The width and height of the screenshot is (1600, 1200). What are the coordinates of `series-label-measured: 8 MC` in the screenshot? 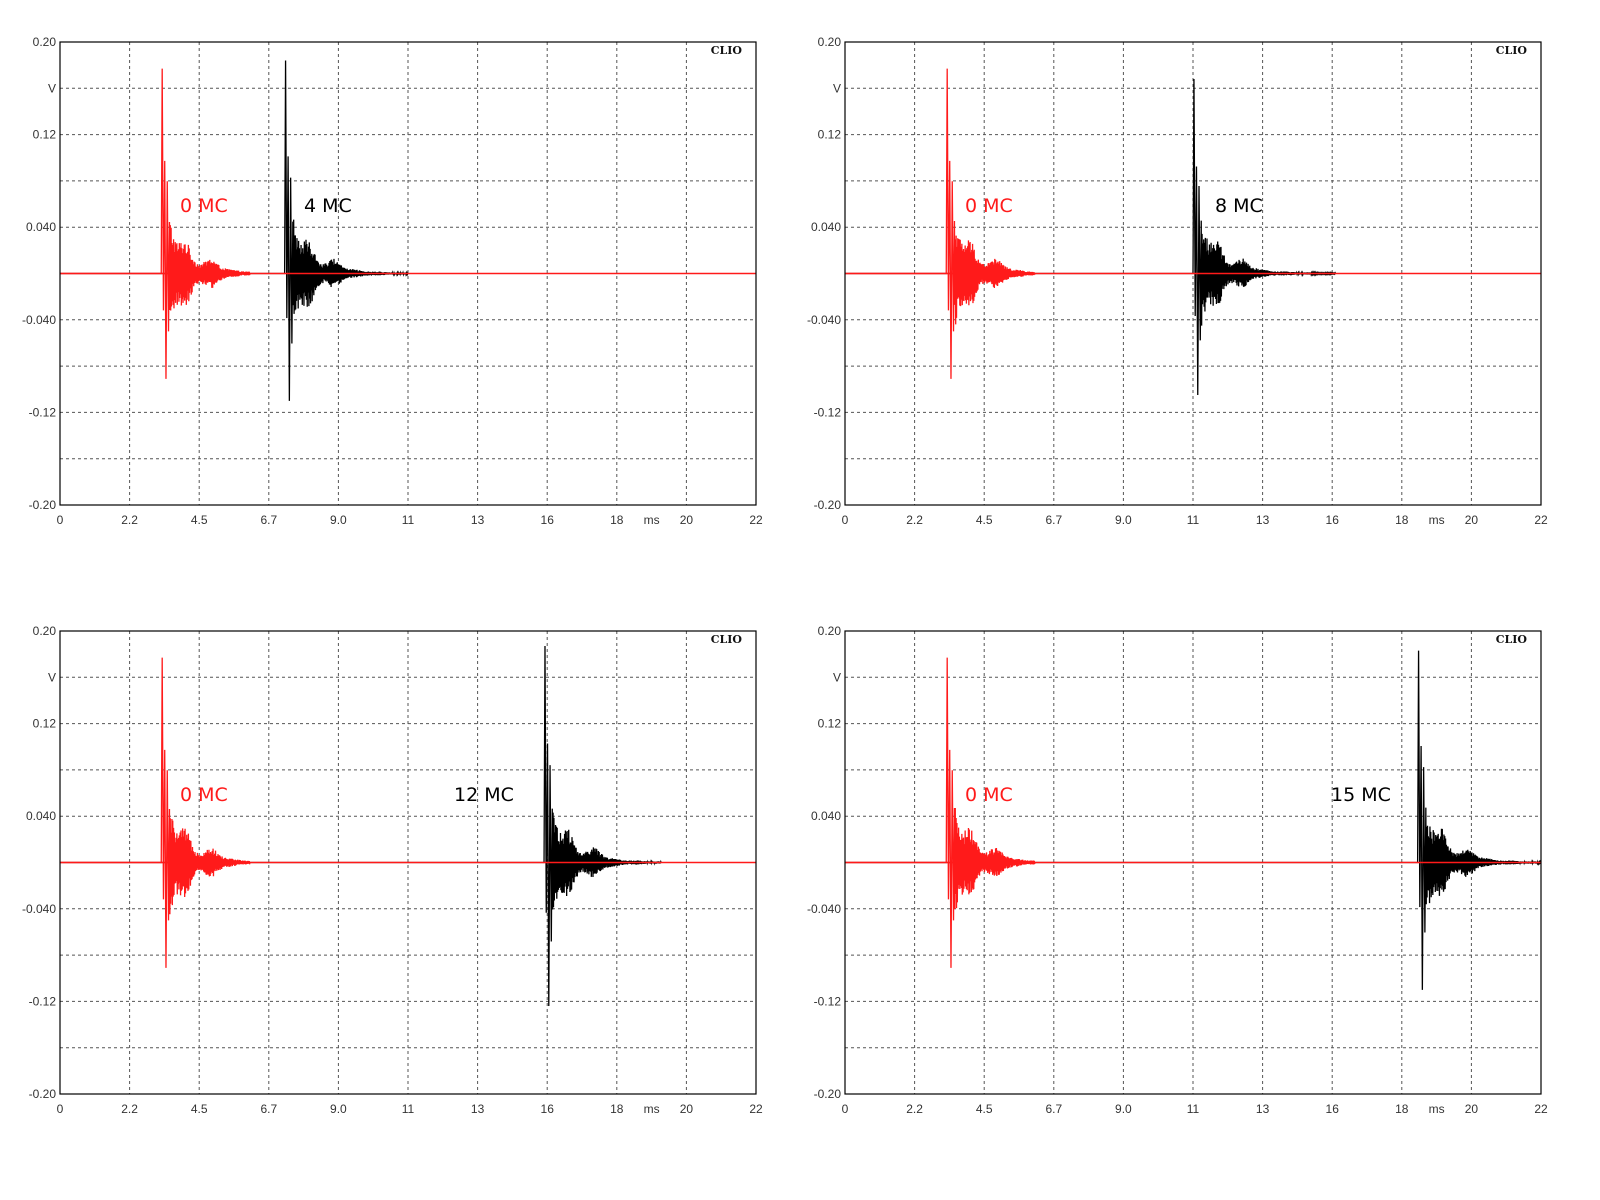 It's located at (1239, 206).